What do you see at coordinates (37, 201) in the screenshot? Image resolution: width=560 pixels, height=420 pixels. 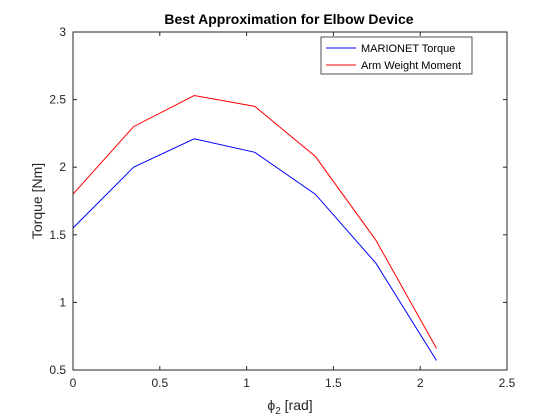 I see `y-axis-label: Torque [Nm]` at bounding box center [37, 201].